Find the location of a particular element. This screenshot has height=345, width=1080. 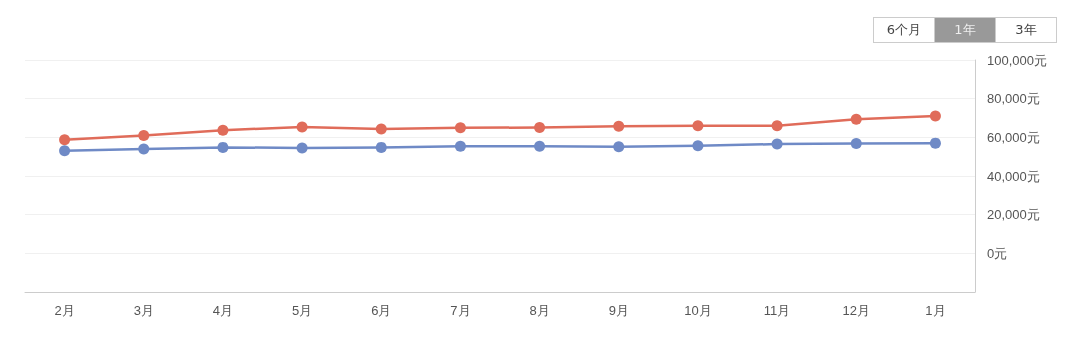

x-tick-label: 1月 is located at coordinates (935, 310).